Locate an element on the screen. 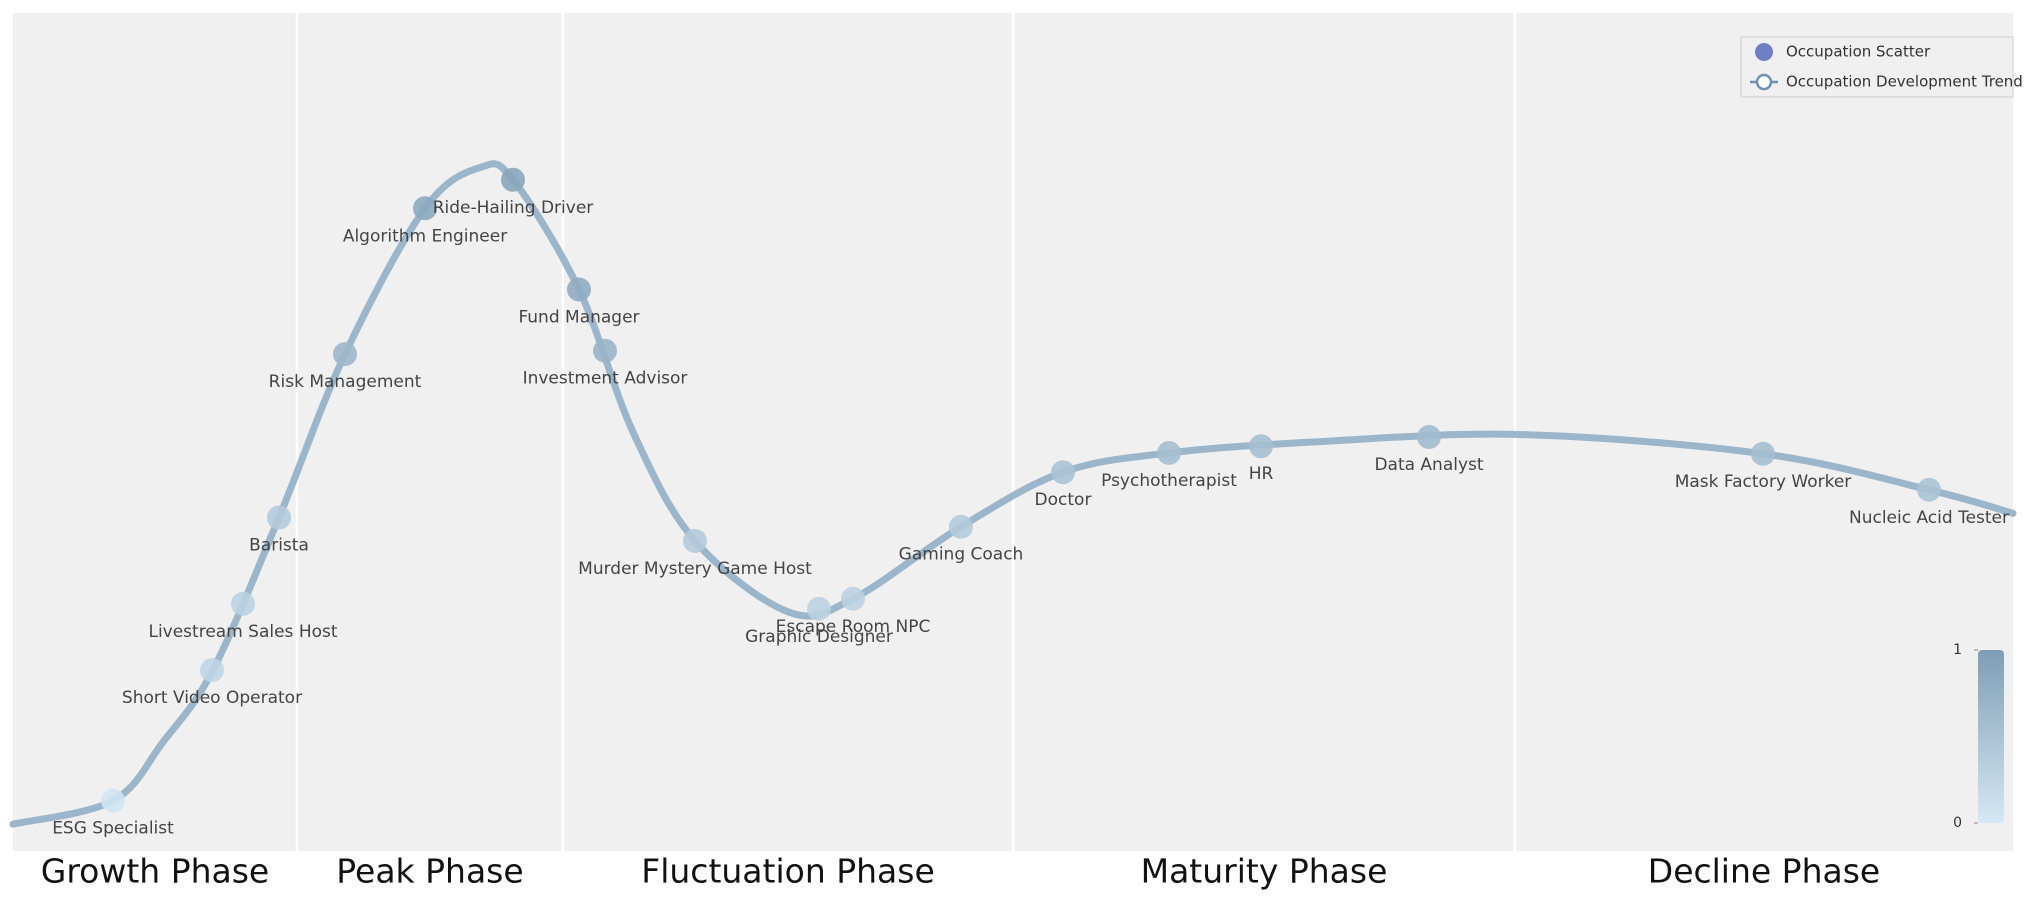 The width and height of the screenshot is (2027, 901). point-label: Short Video Operator is located at coordinates (212, 698).